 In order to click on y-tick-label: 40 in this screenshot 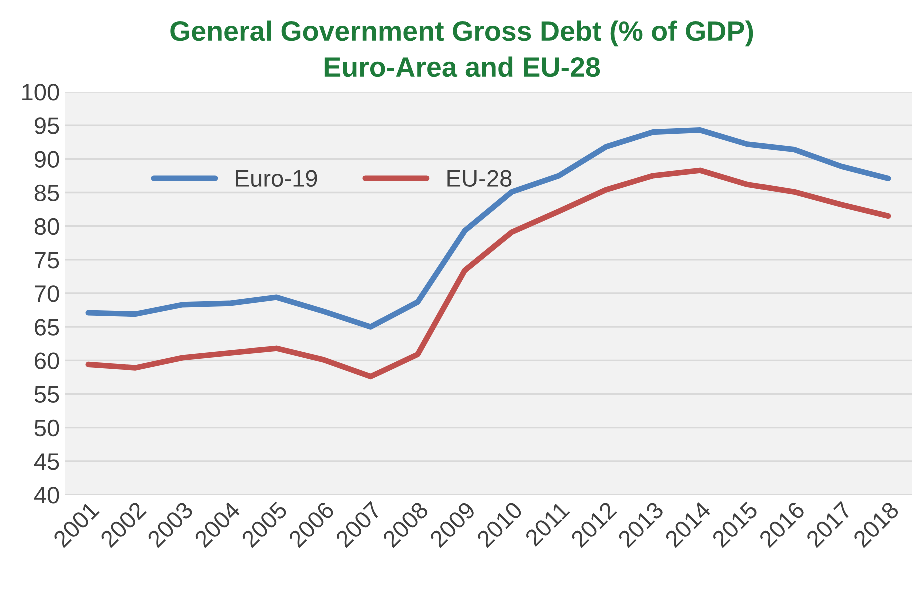, I will do `click(47, 495)`.